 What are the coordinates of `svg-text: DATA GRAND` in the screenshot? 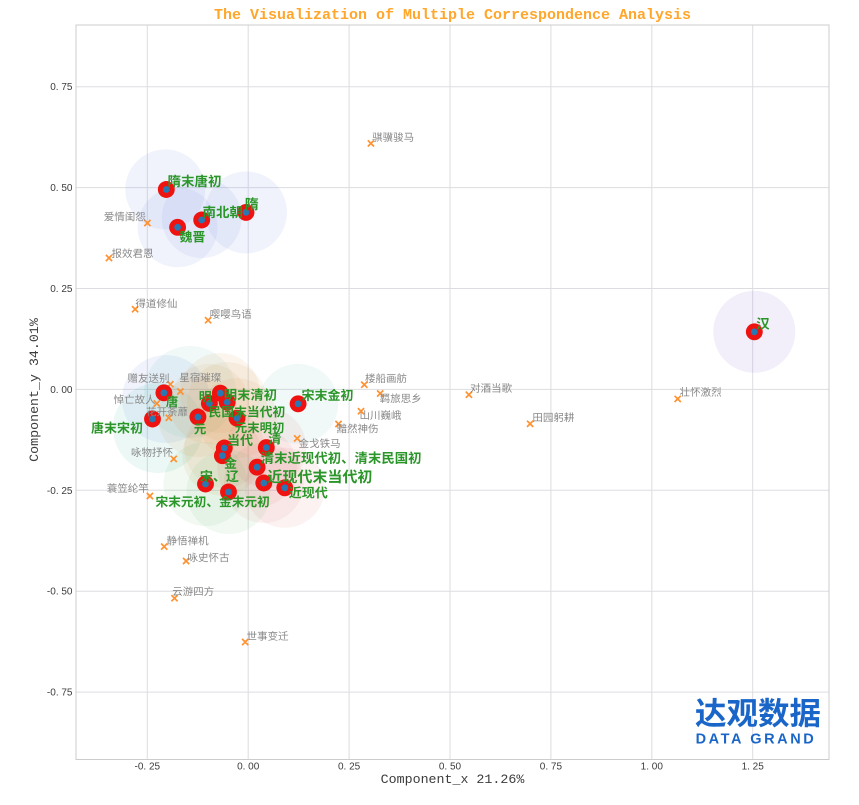 It's located at (756, 740).